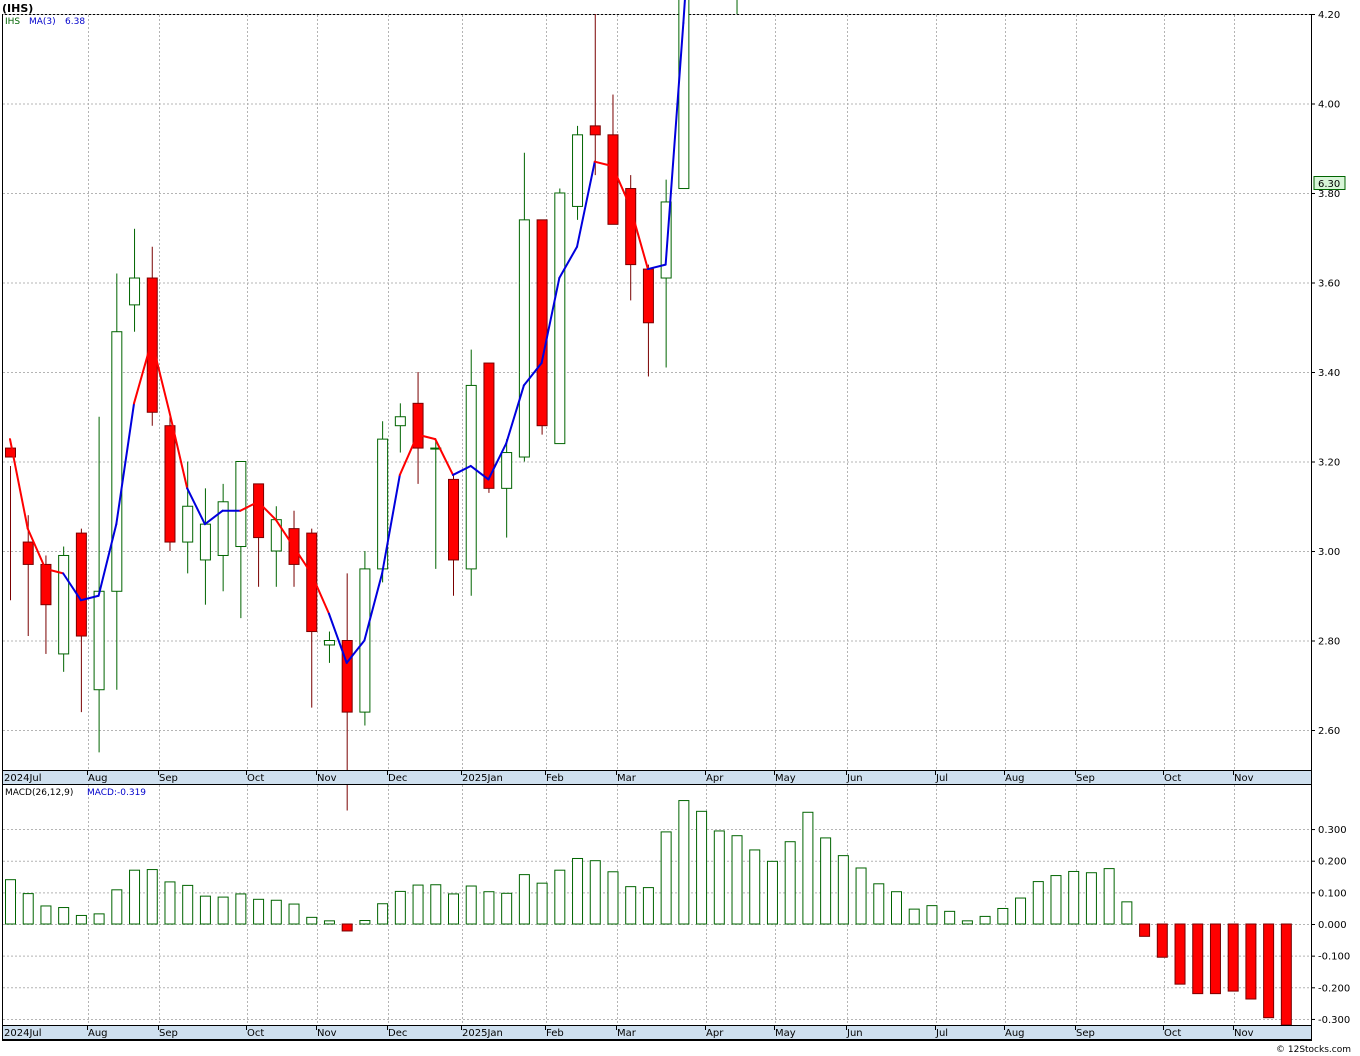  Describe the element at coordinates (39, 793) in the screenshot. I see `macd-legend-label: MACD(26,12,9)` at that location.